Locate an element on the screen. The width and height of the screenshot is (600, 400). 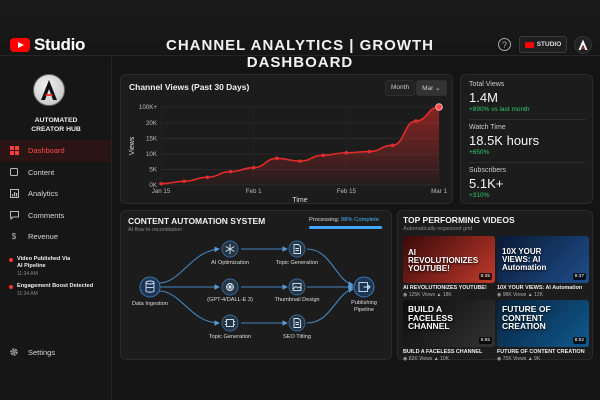
video-views: 75K Views is located at coordinates (514, 359).